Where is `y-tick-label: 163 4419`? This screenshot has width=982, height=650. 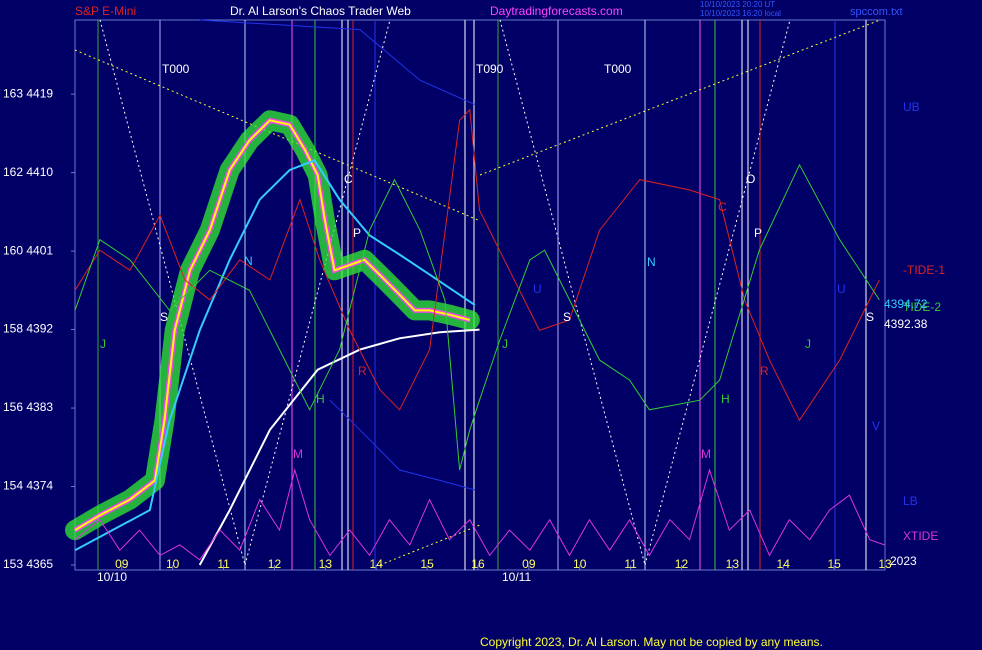
y-tick-label: 163 4419 is located at coordinates (28, 93).